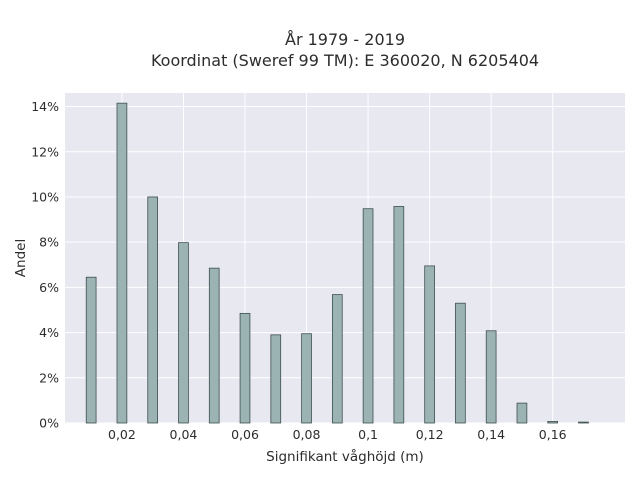 The height and width of the screenshot is (480, 640). What do you see at coordinates (491, 434) in the screenshot?
I see `x-tick-label: 0,14` at bounding box center [491, 434].